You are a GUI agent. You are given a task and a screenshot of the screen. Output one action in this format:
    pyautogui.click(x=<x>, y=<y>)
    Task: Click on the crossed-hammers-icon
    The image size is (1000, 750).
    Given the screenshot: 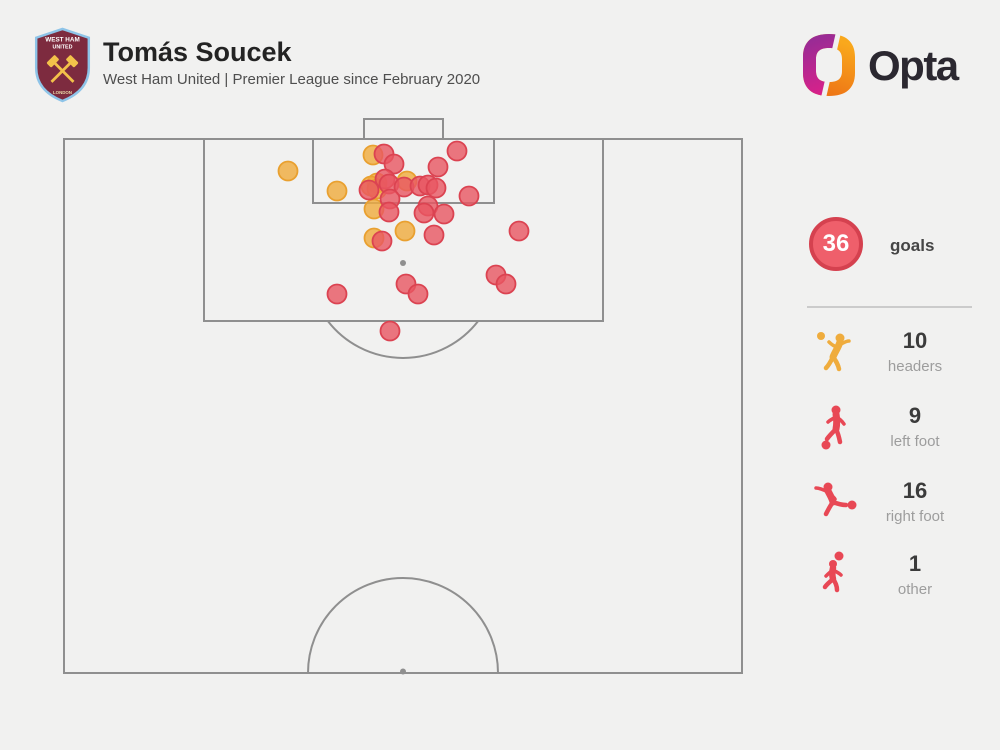 What is the action you would take?
    pyautogui.click(x=62, y=69)
    